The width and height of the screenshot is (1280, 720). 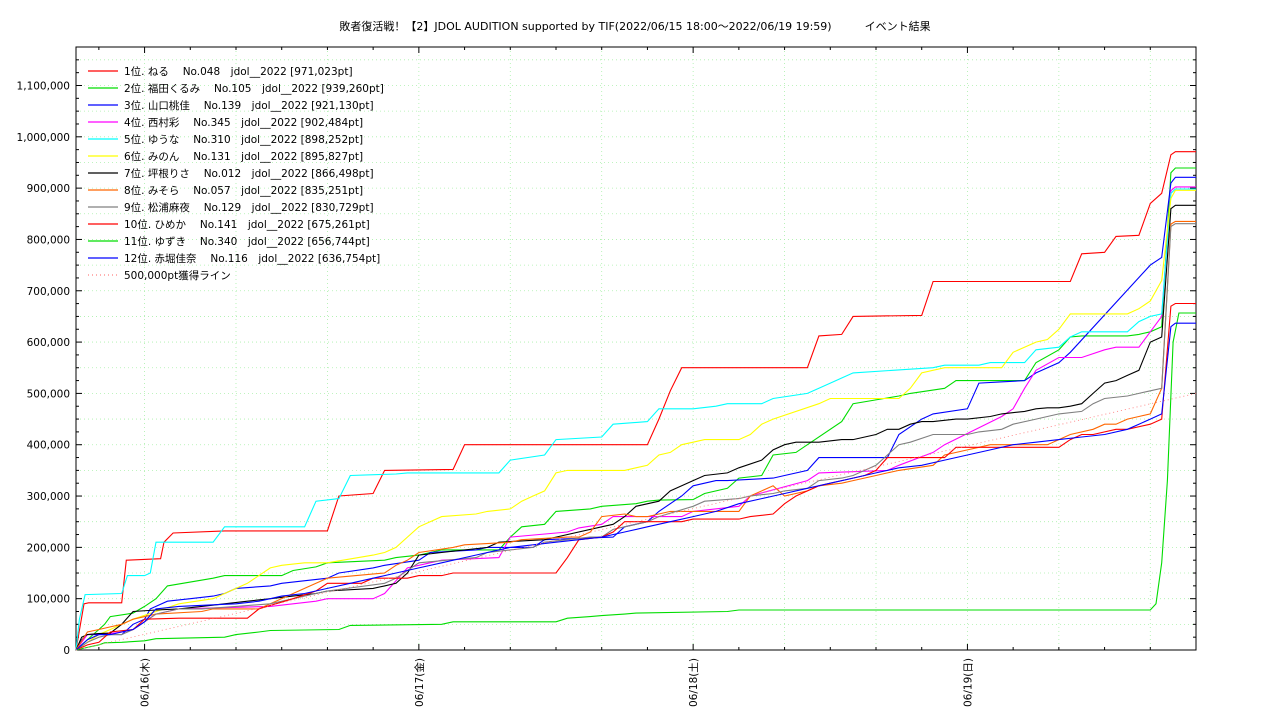 I want to click on legend-label: 1位. ねる No.048 jdol__2022 [971,023pt], so click(x=238, y=71).